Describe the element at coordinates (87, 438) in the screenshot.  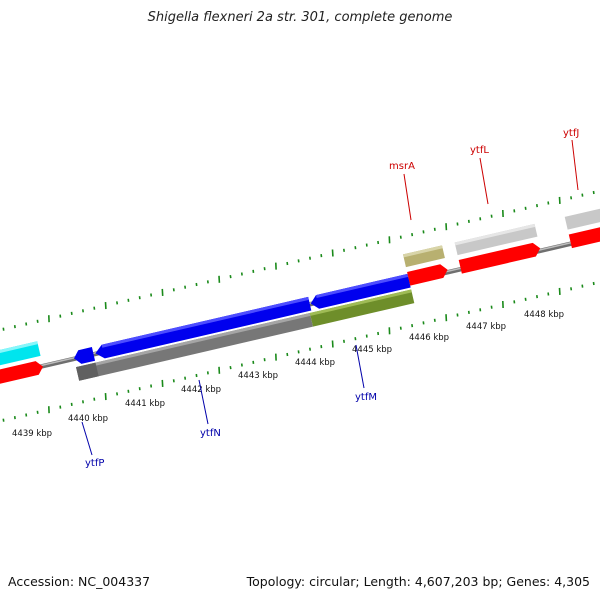
I see `leader-ytfP` at that location.